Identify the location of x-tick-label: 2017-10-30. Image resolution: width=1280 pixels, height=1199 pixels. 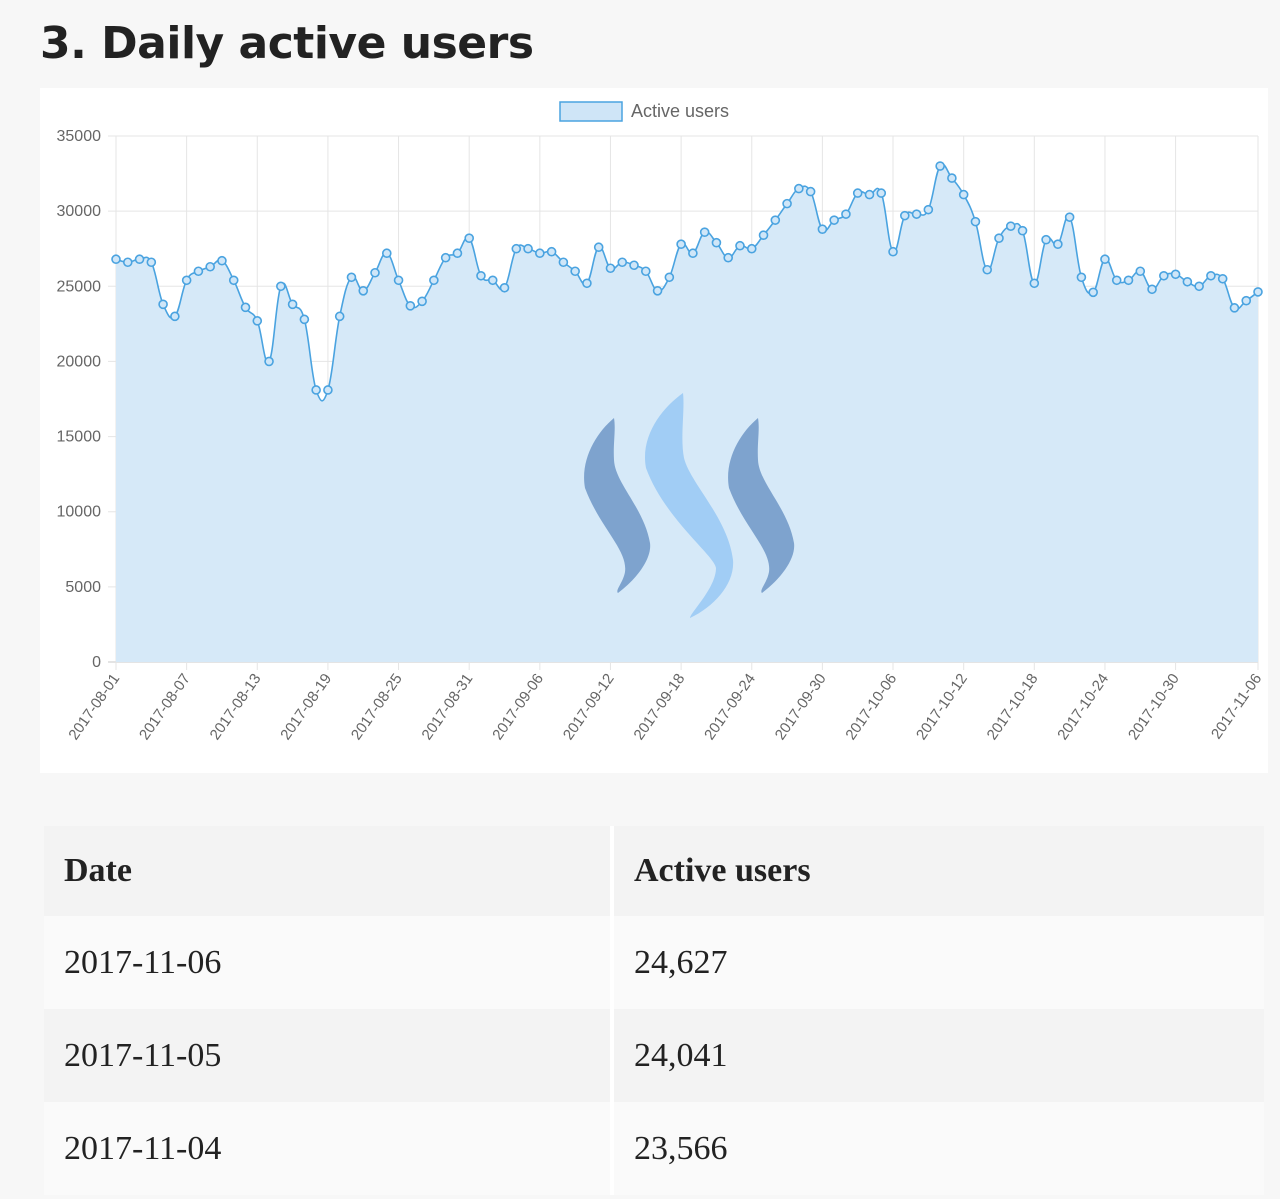
(1154, 707).